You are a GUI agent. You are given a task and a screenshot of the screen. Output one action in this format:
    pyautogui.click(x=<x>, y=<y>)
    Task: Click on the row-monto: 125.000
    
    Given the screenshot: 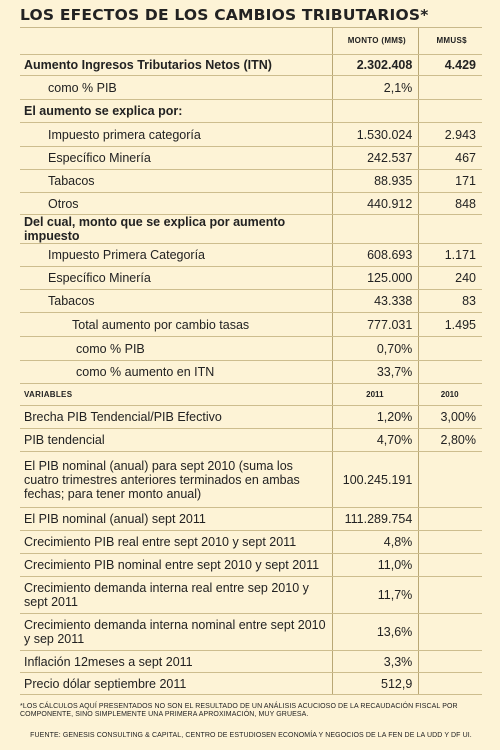 What is the action you would take?
    pyautogui.click(x=375, y=278)
    